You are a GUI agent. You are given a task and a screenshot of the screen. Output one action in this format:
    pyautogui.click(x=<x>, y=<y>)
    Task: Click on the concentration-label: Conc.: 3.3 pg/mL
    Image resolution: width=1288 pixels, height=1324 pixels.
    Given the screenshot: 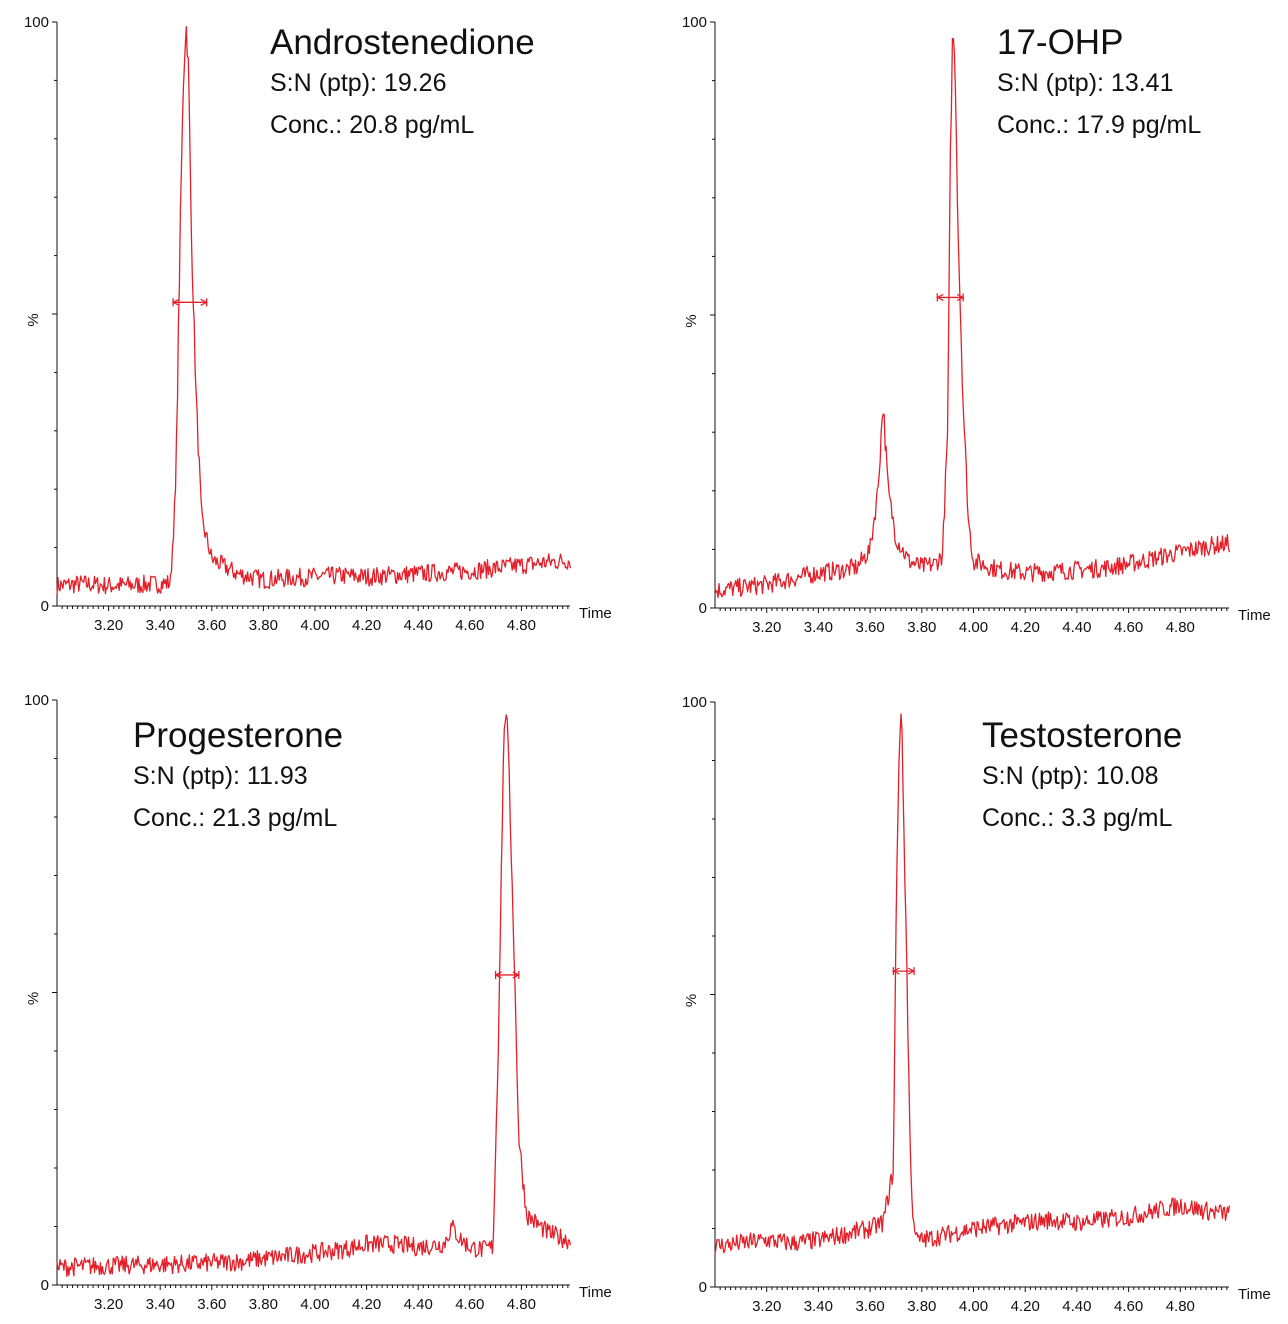 What is the action you would take?
    pyautogui.click(x=1077, y=818)
    